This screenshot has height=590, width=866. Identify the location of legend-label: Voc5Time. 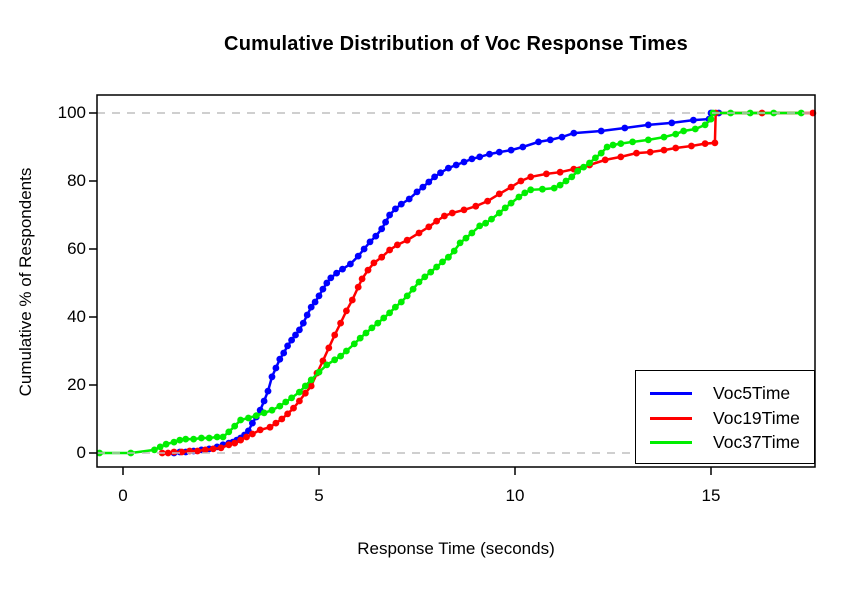
(752, 393).